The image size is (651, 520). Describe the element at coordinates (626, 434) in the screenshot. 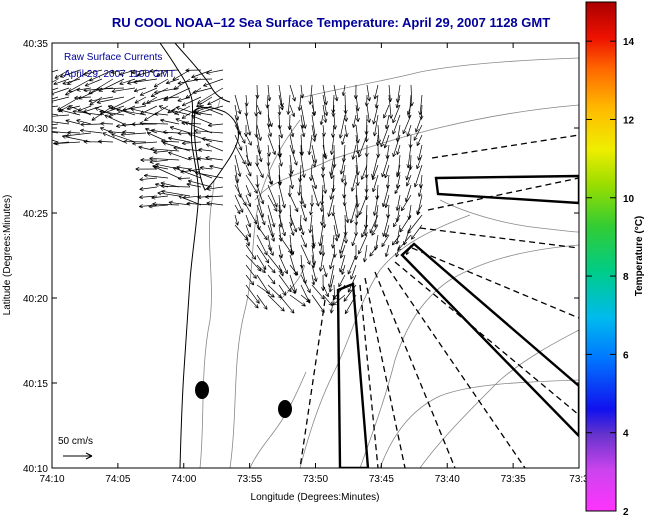

I see `colorbar-tick-label: 4` at that location.